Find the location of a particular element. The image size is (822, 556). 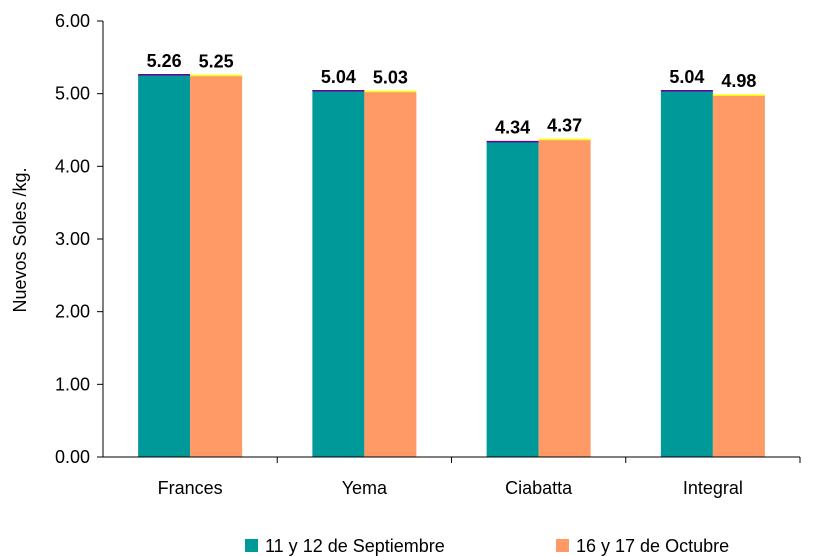

x-category-label: Frances is located at coordinates (190, 488).